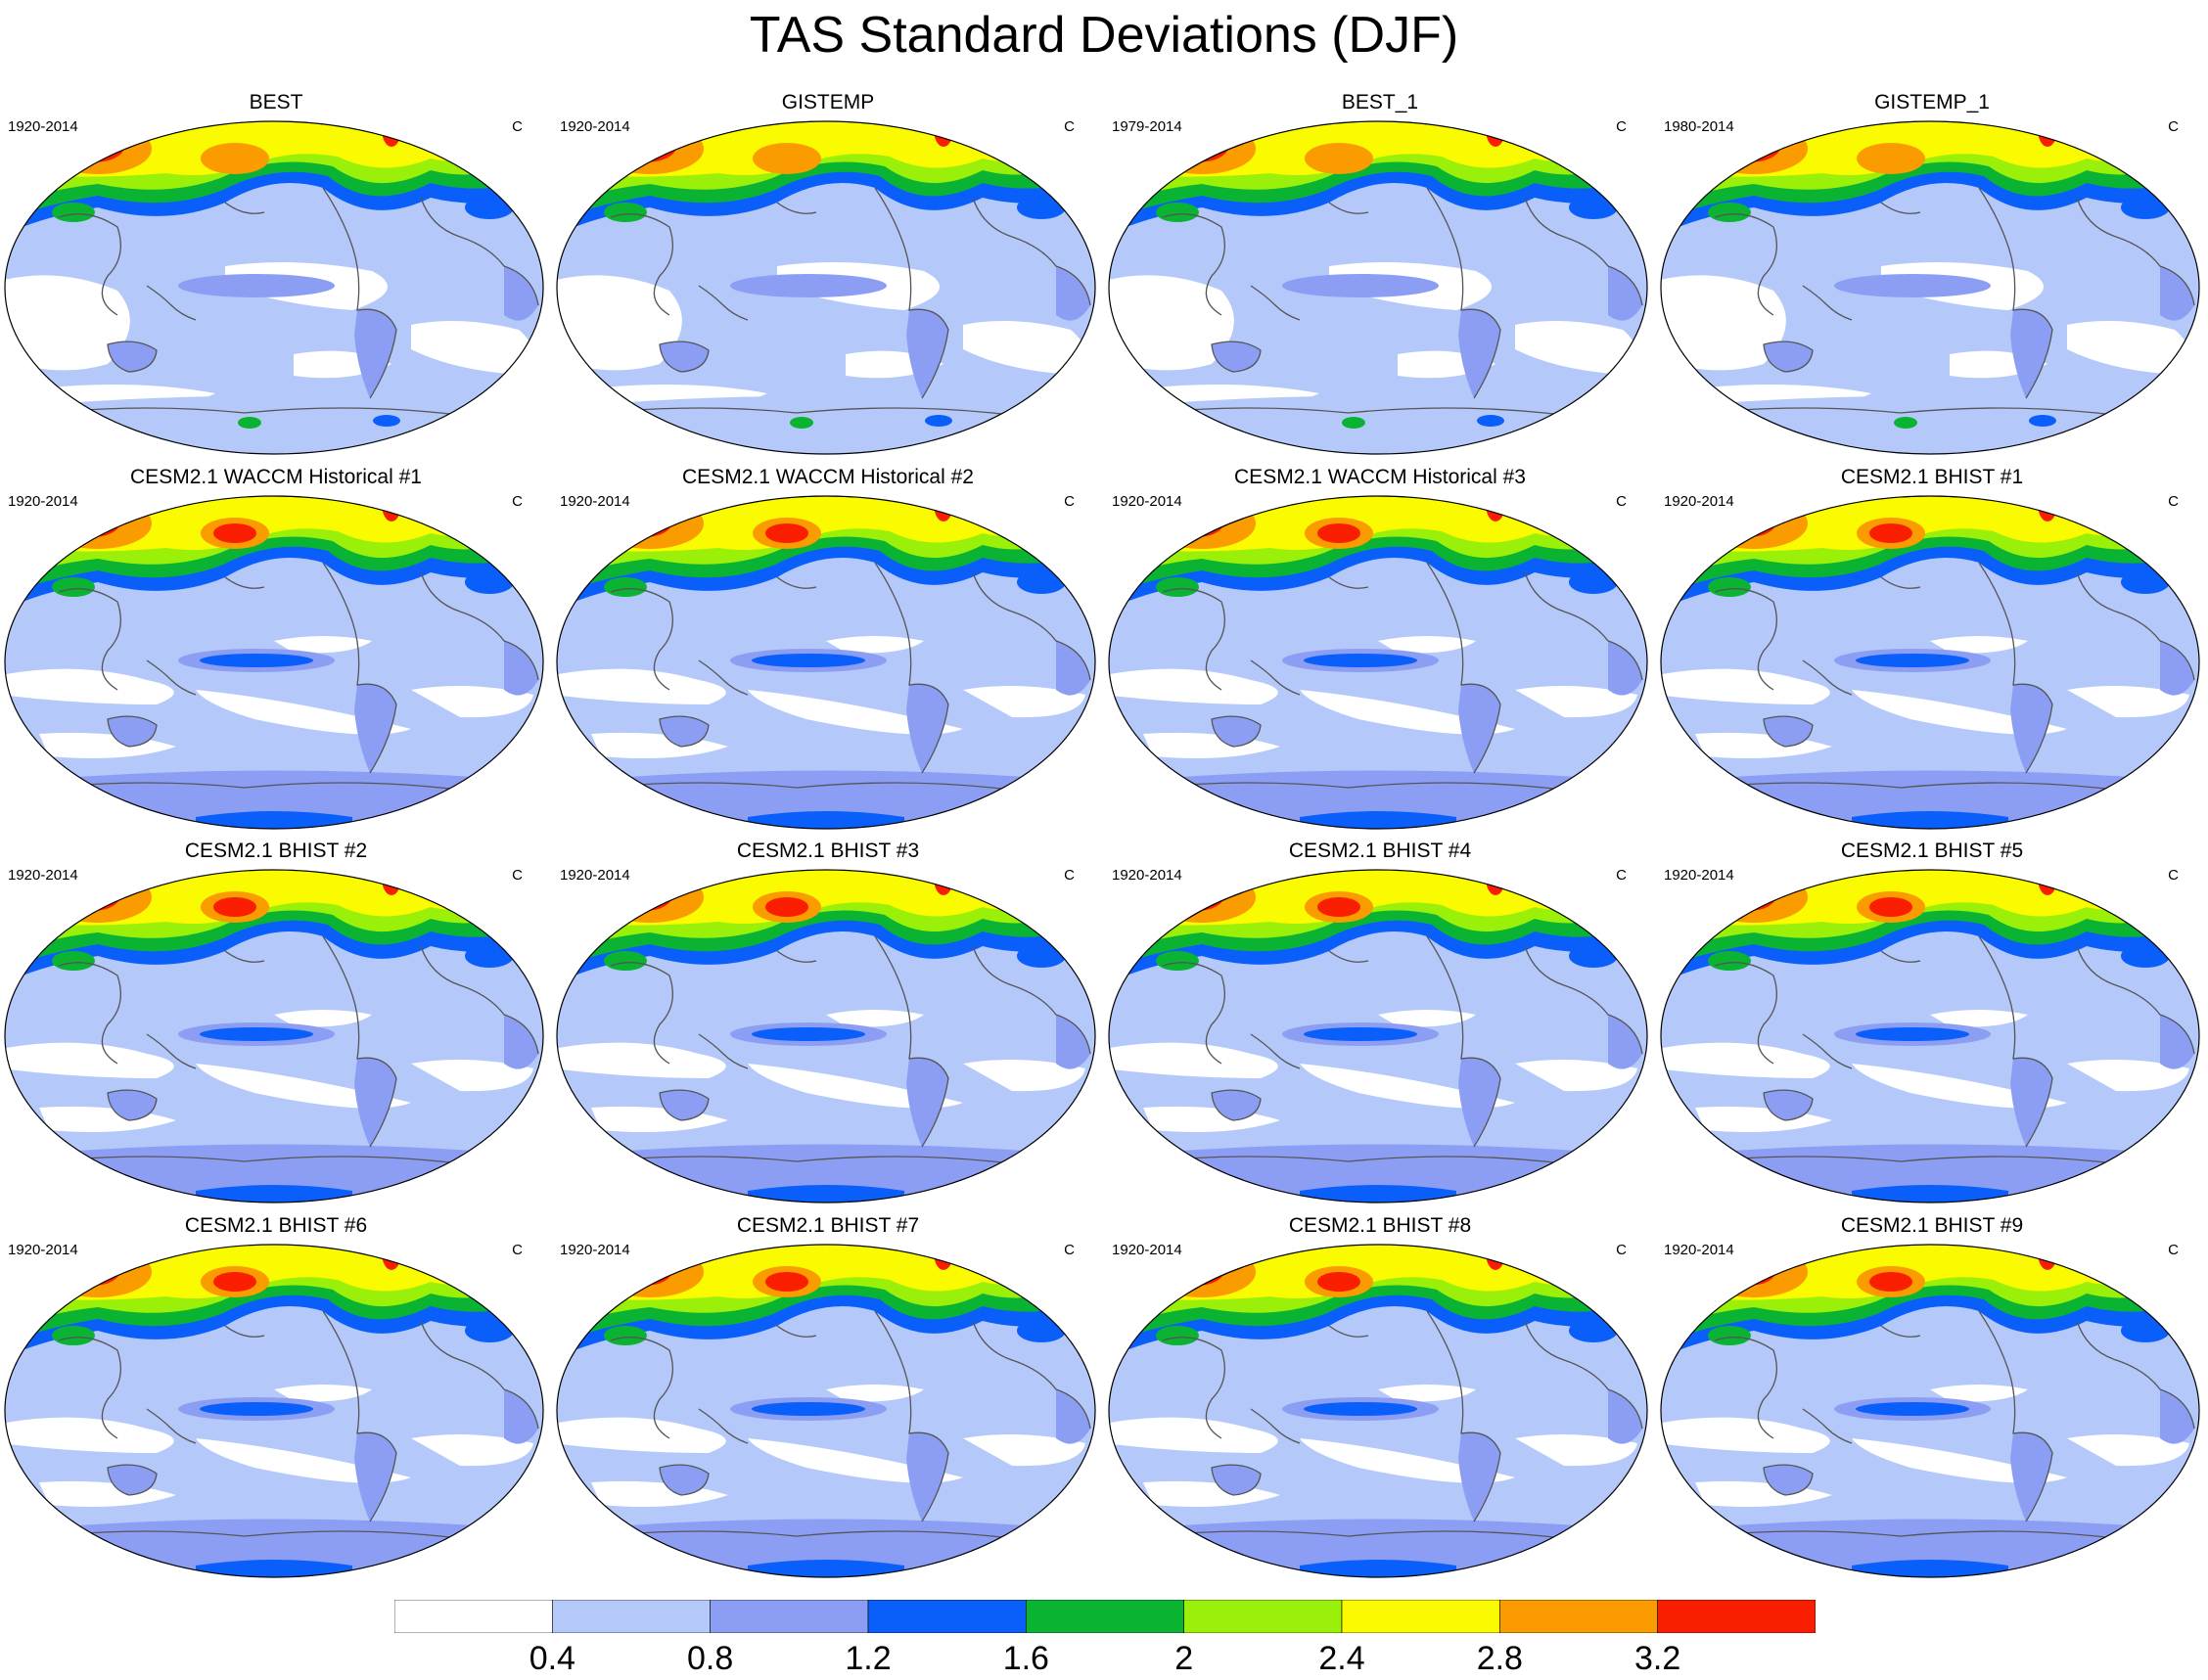 The width and height of the screenshot is (2208, 1680). I want to click on panel-title: CESM2.1 BHIST #2, so click(276, 851).